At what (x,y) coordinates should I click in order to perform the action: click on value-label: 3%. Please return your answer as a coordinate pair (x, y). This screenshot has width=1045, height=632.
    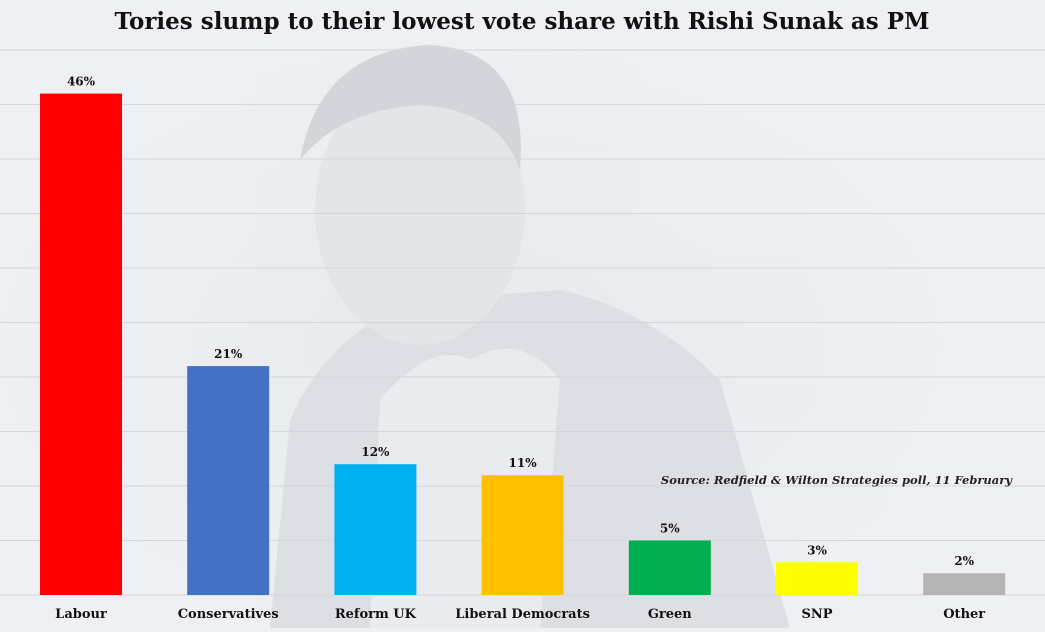
    Looking at the image, I should click on (817, 550).